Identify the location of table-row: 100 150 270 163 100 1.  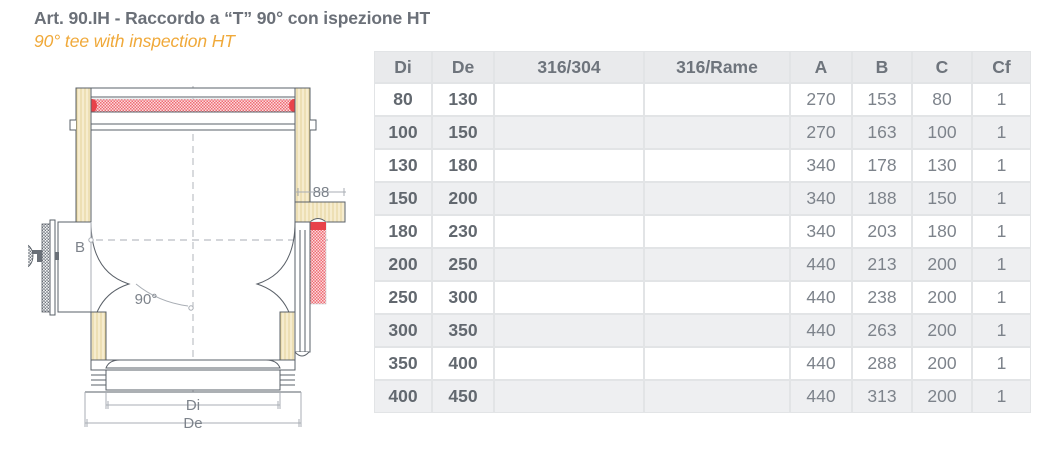
(702, 132).